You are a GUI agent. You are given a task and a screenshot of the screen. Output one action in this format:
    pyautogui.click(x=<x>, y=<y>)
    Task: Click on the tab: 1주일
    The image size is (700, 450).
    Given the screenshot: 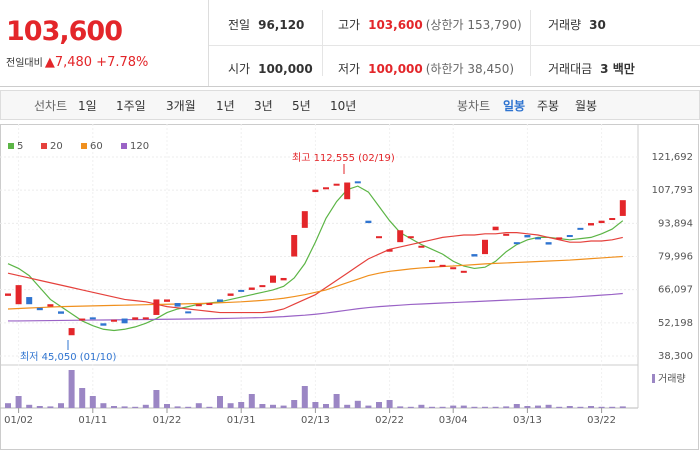 What is the action you would take?
    pyautogui.click(x=131, y=106)
    